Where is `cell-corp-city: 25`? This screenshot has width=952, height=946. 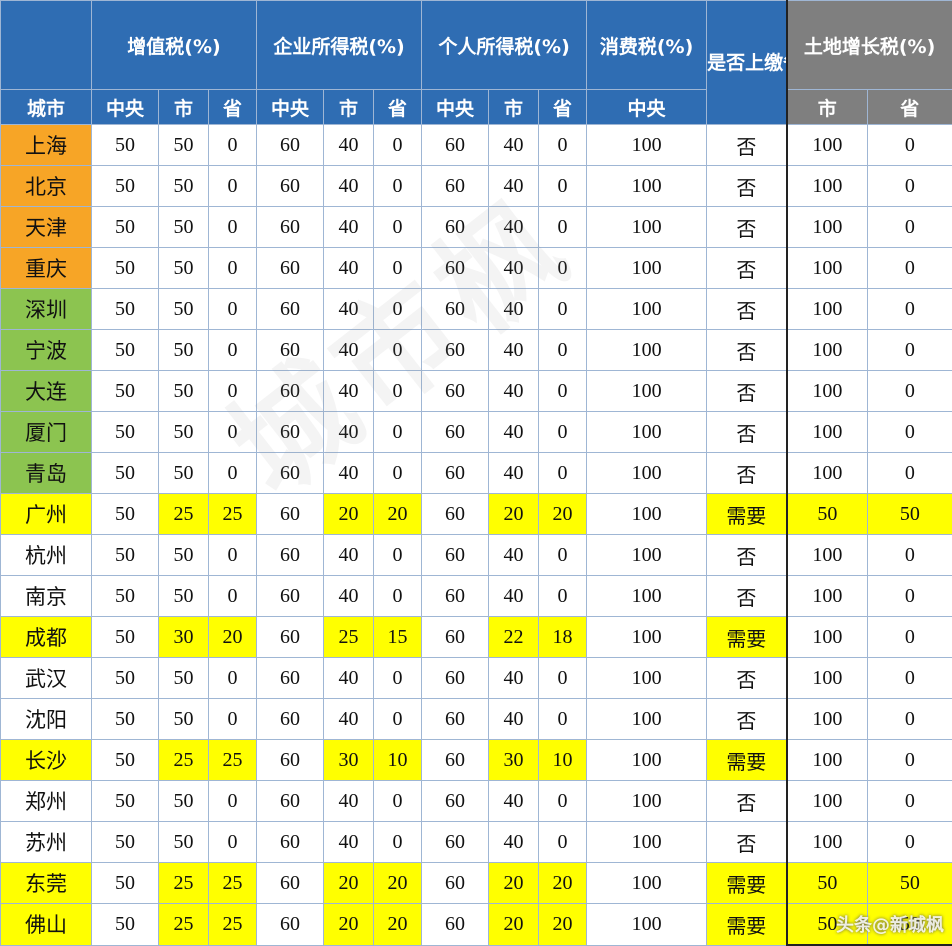
cell-corp-city: 25 is located at coordinates (349, 637).